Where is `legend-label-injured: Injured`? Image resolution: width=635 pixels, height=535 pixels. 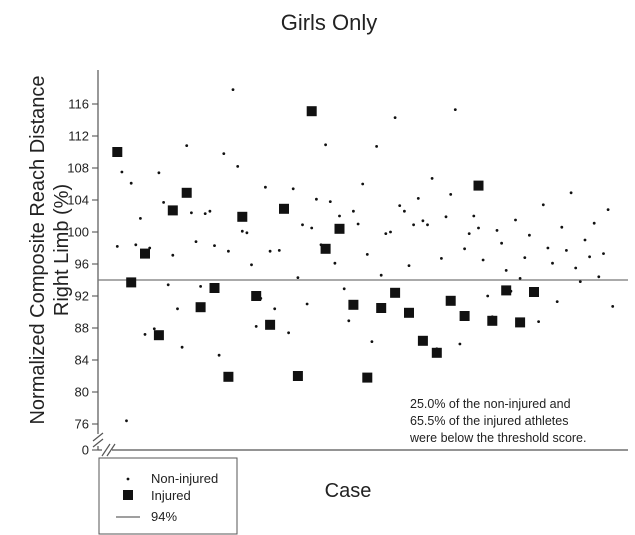
legend-label-injured: Injured is located at coordinates (171, 495).